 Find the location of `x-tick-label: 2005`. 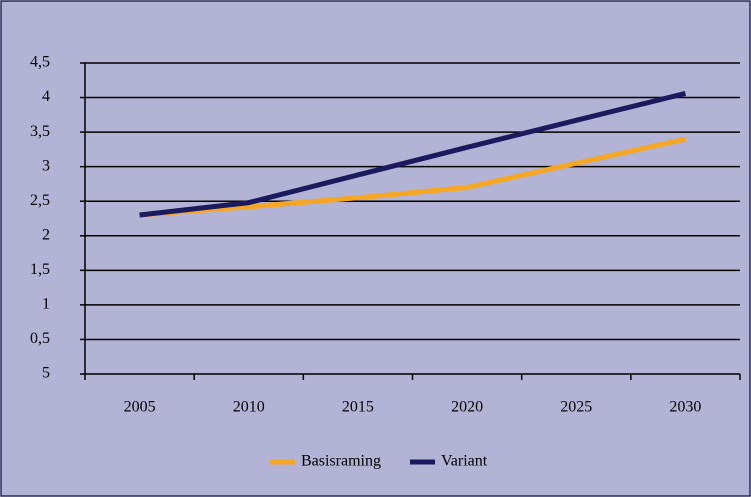

x-tick-label: 2005 is located at coordinates (140, 407).